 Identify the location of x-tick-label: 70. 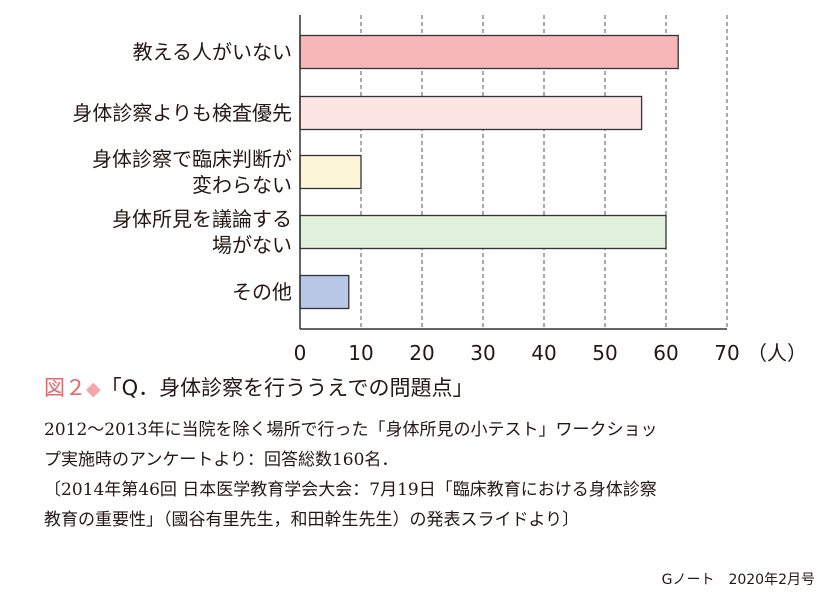
(726, 353).